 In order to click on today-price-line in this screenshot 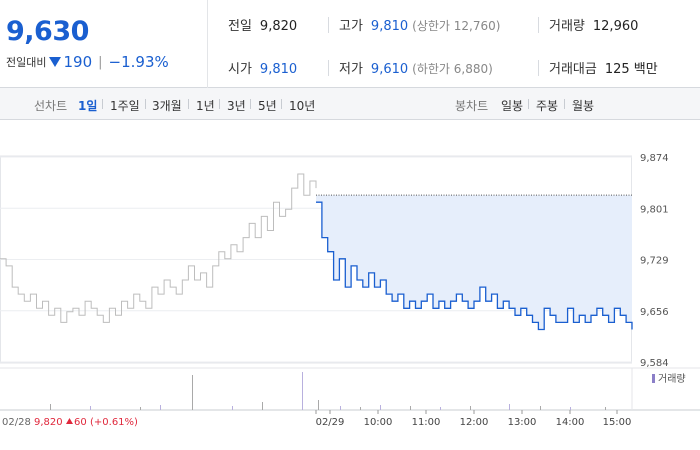, I will do `click(474, 266)`.